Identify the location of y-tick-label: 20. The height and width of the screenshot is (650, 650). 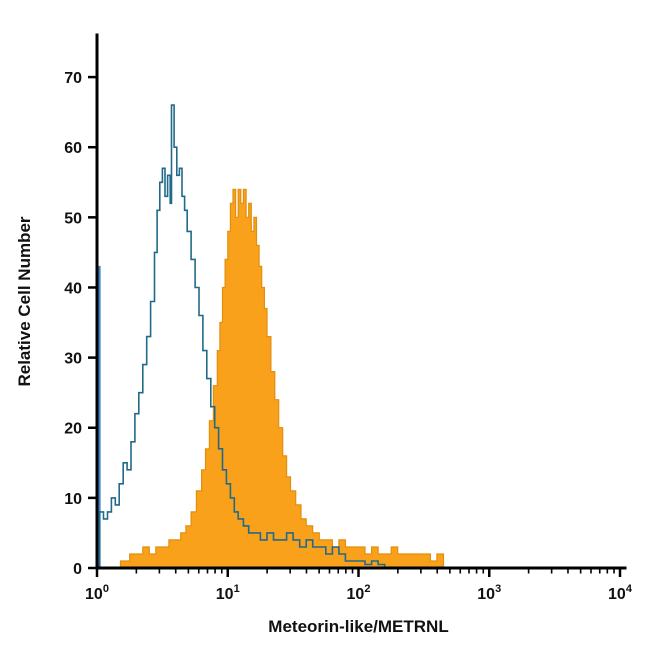
(73, 429).